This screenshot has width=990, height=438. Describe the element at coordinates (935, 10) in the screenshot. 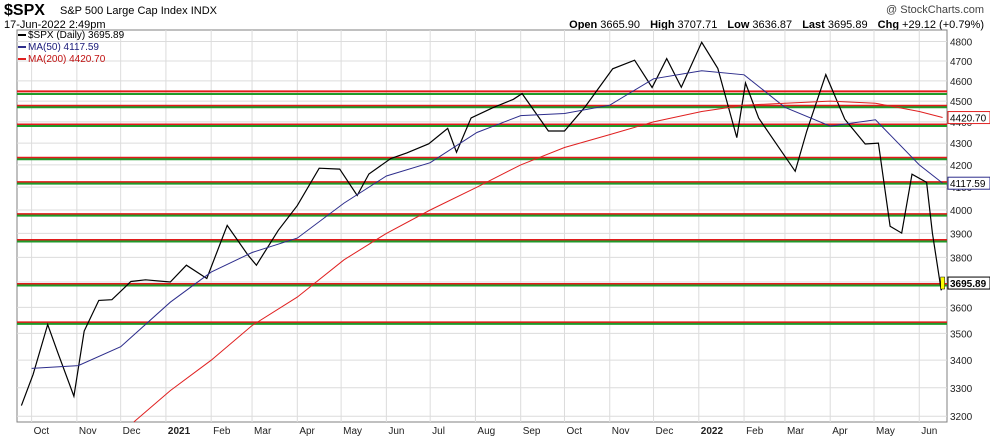

I see `stockcharts-watermark: @ StockCharts.com` at that location.